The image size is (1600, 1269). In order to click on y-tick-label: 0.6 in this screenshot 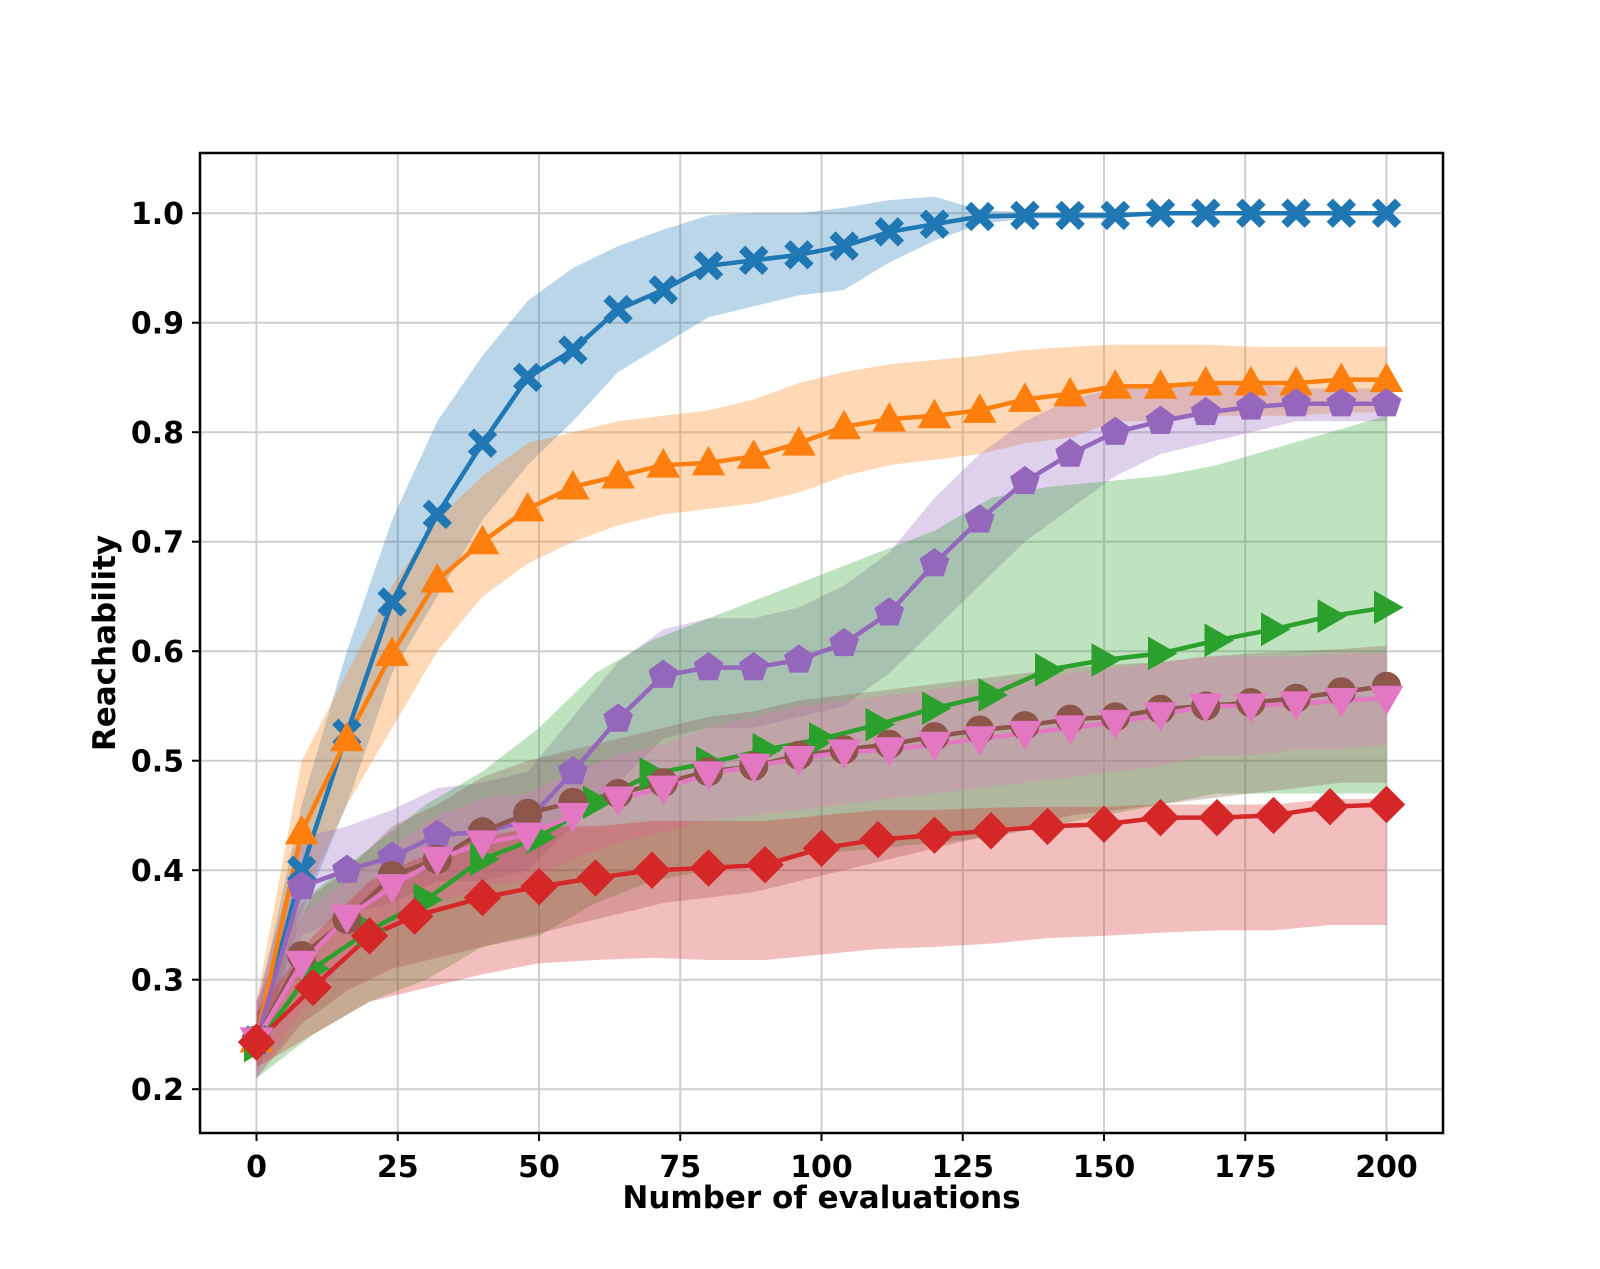, I will do `click(157, 652)`.